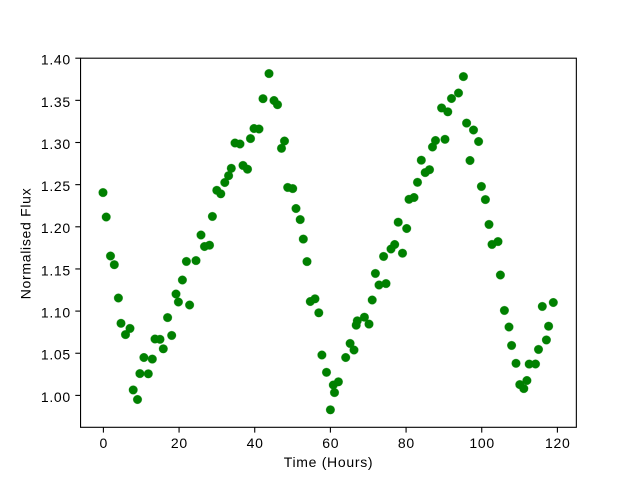 This screenshot has width=640, height=480. I want to click on svg-text: 100, so click(481, 443).